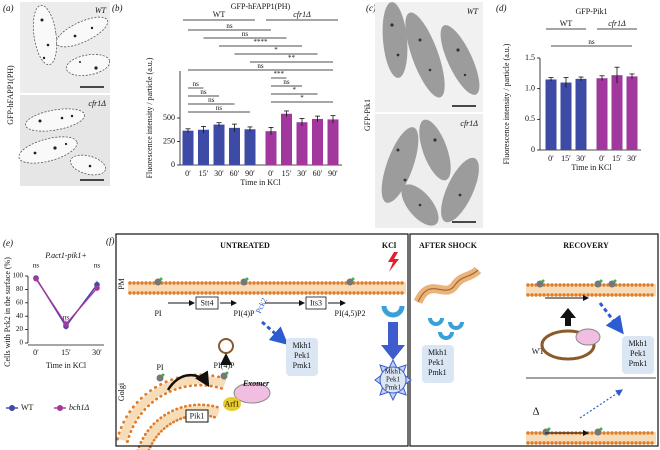  I want to click on legend-label: cfr1Δ, so click(302, 14).